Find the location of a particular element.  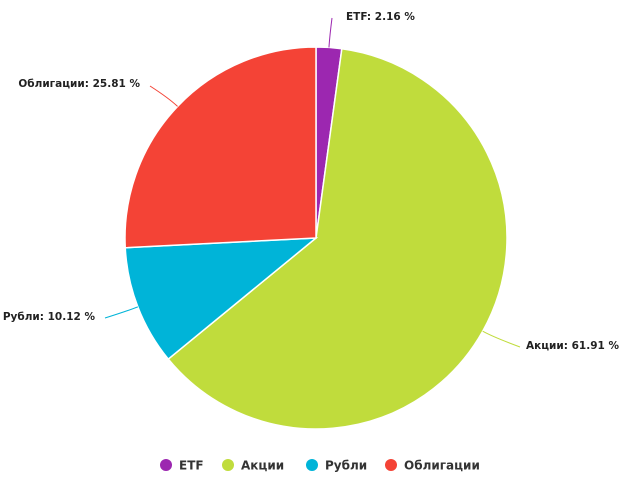

data-label-0: ETF: 2.16 % is located at coordinates (380, 17).